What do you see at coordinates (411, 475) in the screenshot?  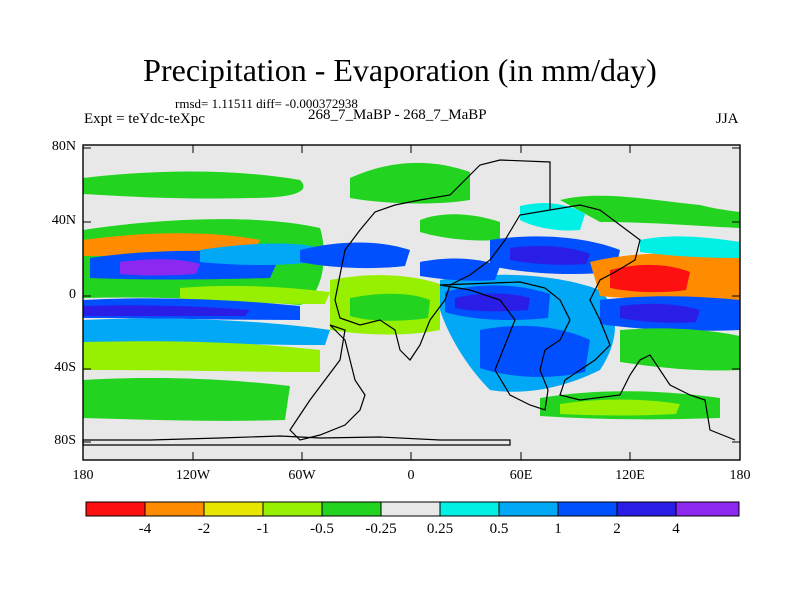 I see `lon-label-0: 0` at bounding box center [411, 475].